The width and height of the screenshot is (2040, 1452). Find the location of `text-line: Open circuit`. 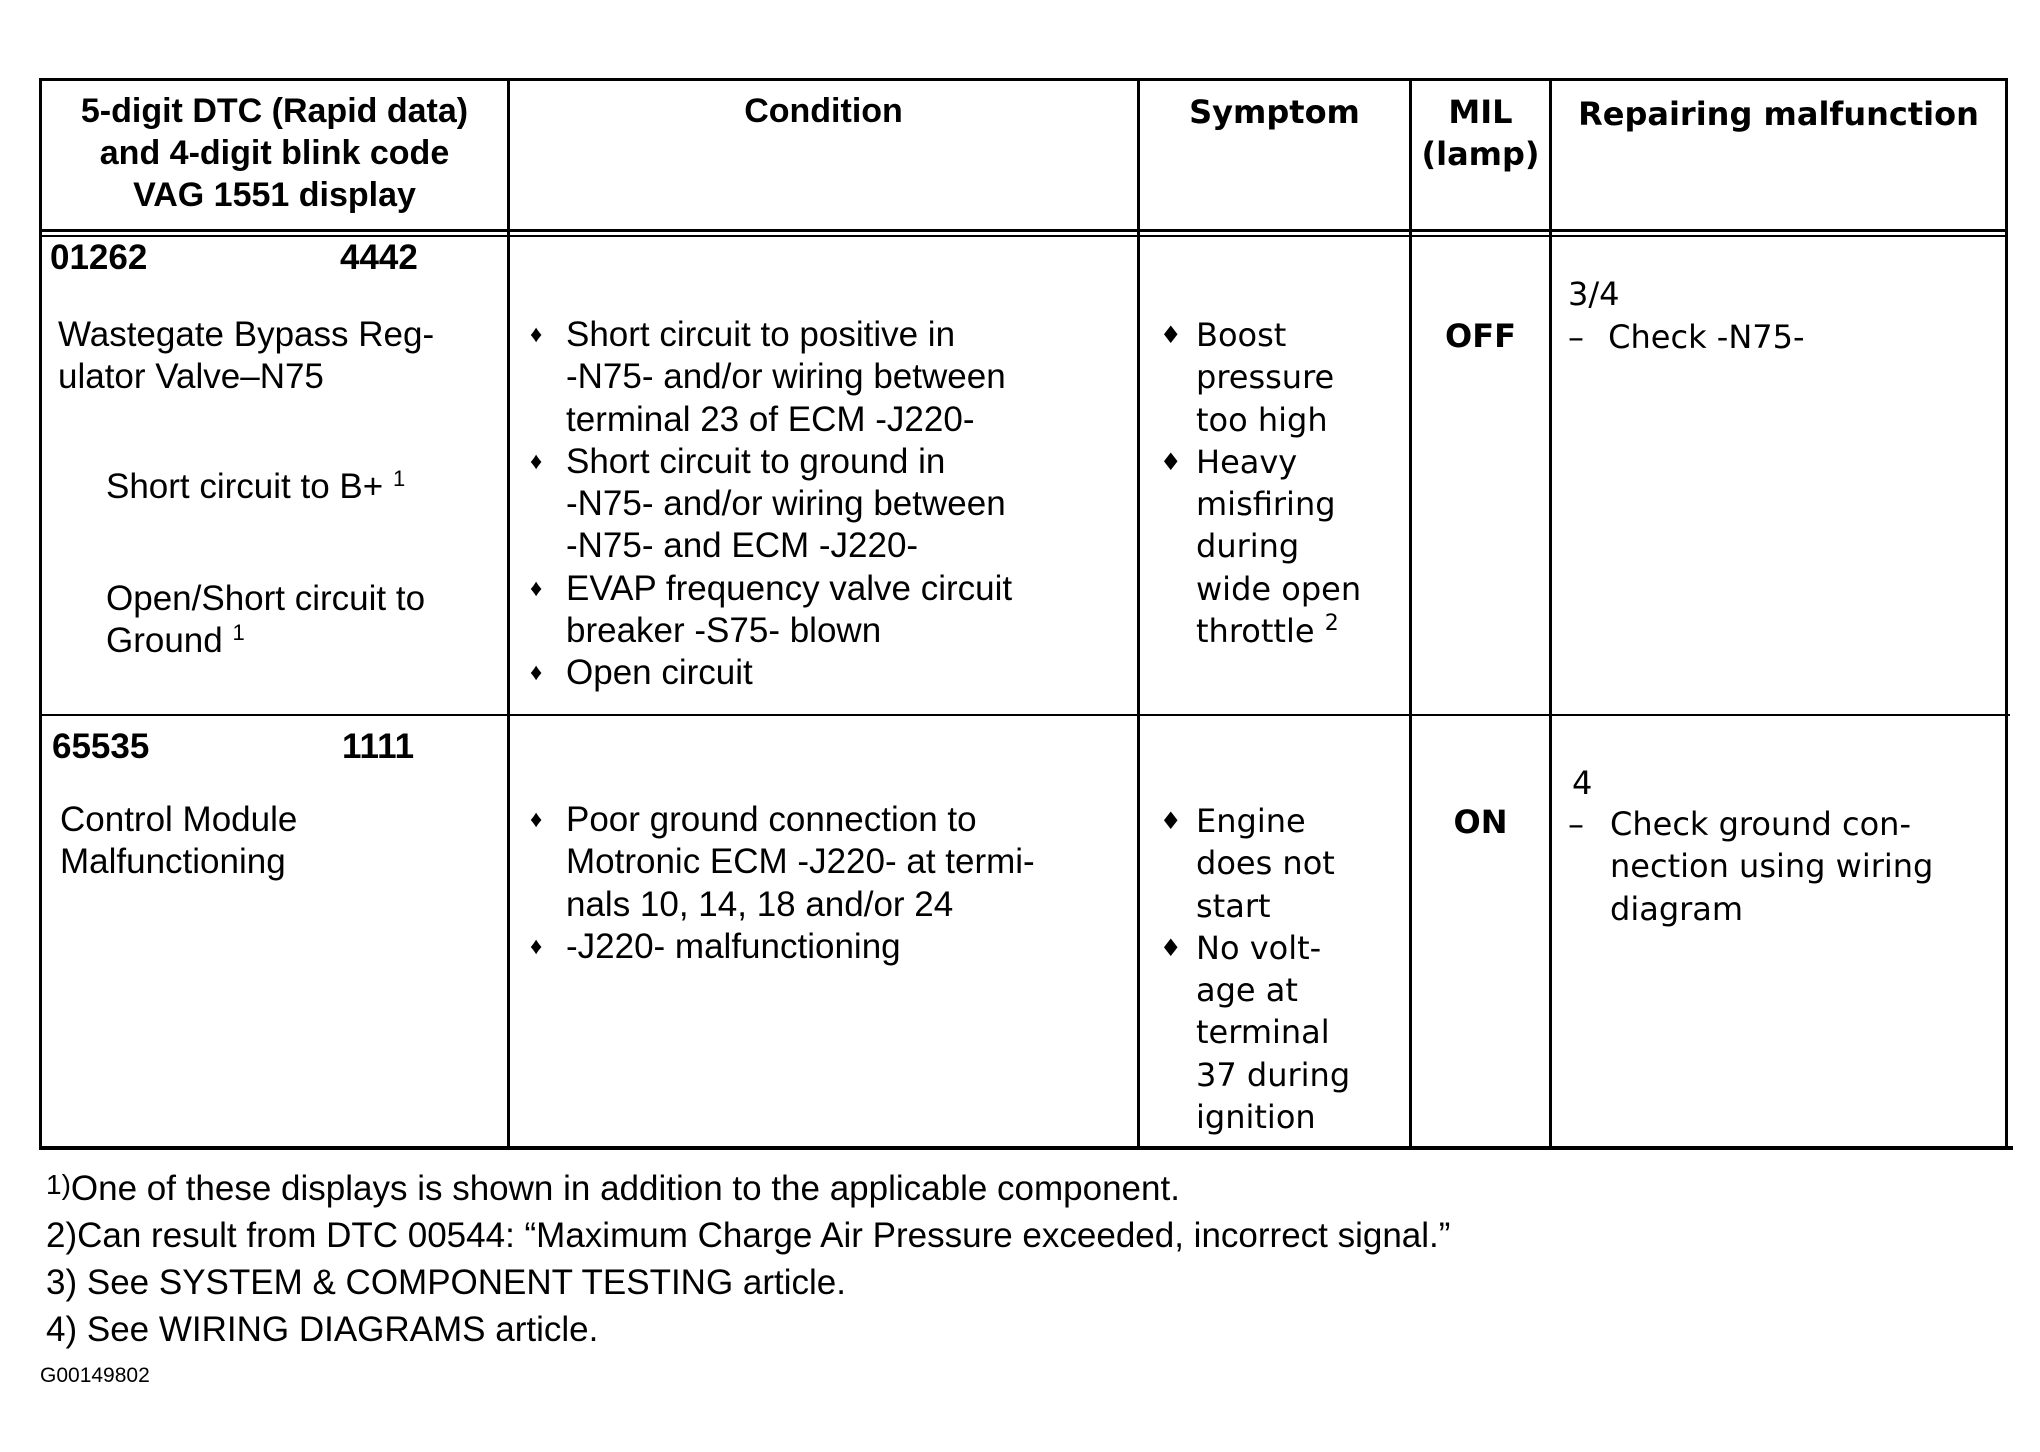

text-line: Open circuit is located at coordinates (659, 673).